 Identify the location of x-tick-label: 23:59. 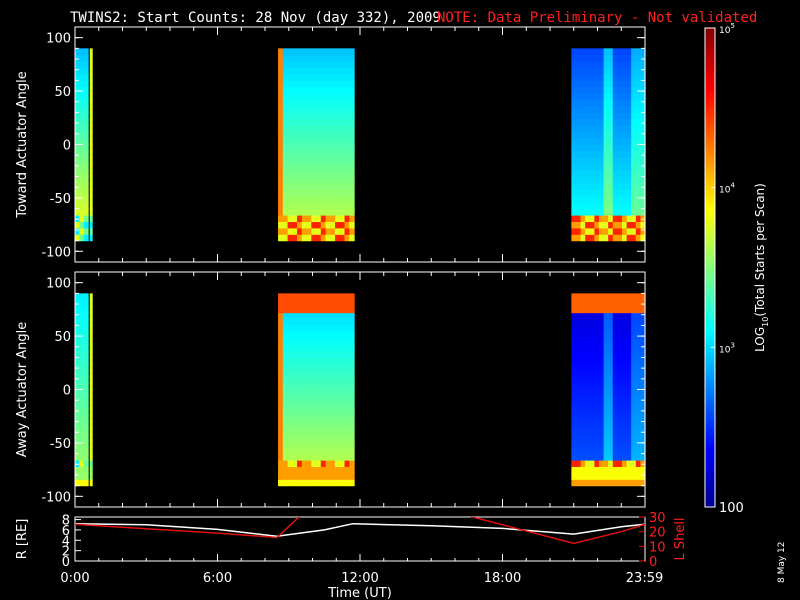
(644, 578).